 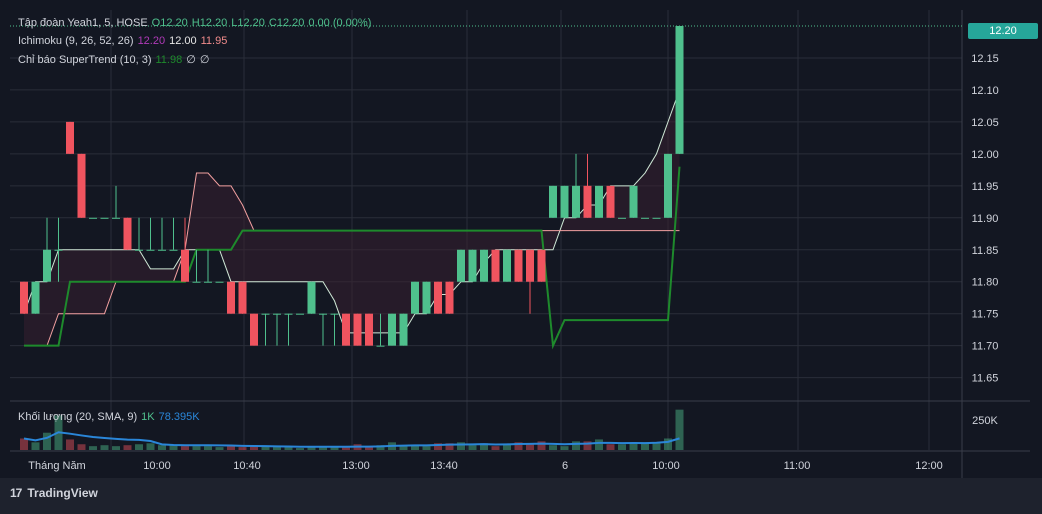 What do you see at coordinates (191, 60) in the screenshot?
I see `supertrend-v2: ∅` at bounding box center [191, 60].